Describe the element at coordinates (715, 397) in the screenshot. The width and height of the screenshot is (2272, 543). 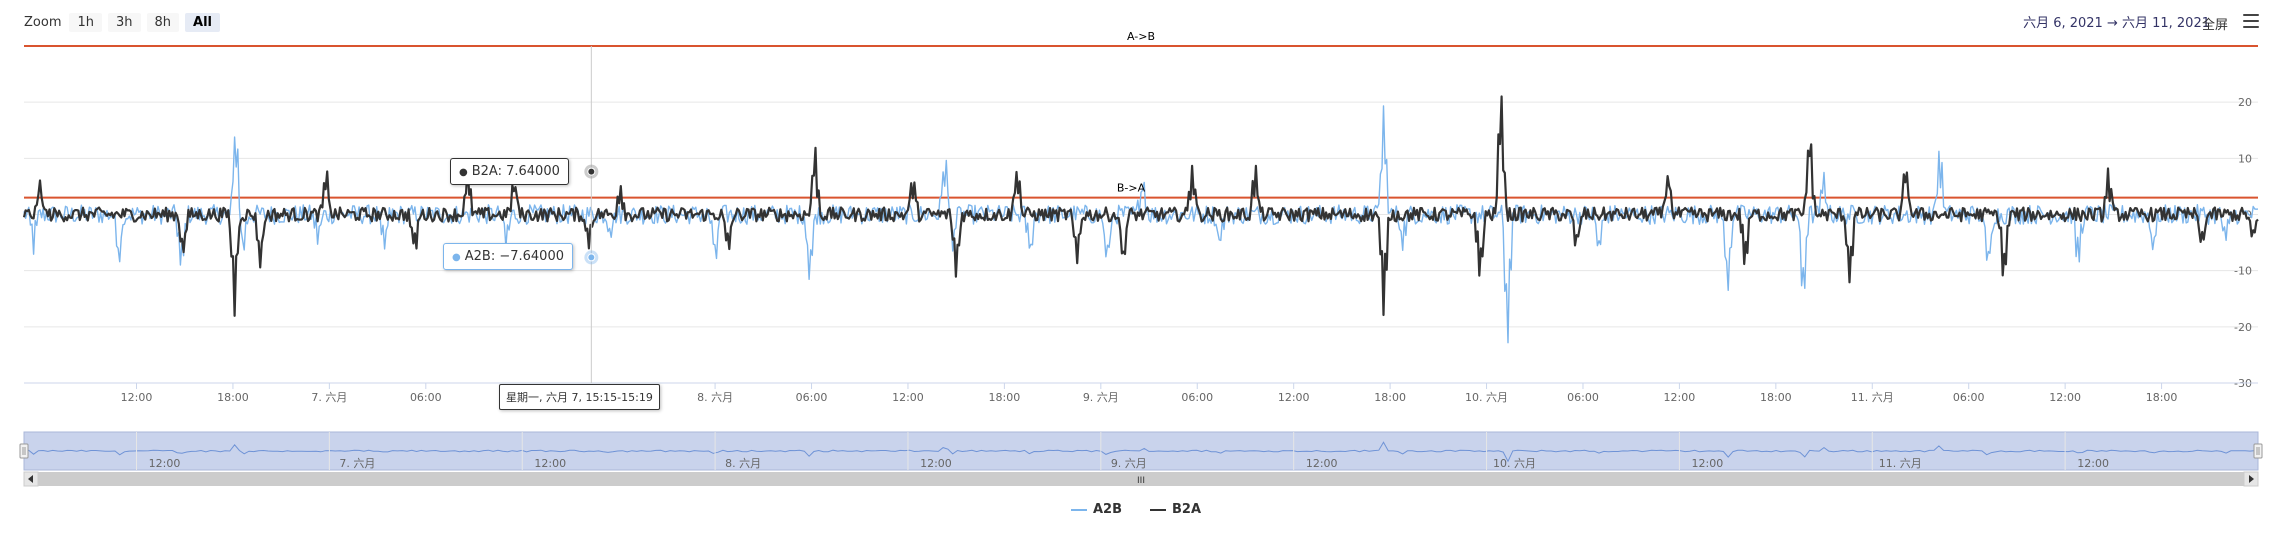
I see `x-tick-label: 8. 六月` at that location.